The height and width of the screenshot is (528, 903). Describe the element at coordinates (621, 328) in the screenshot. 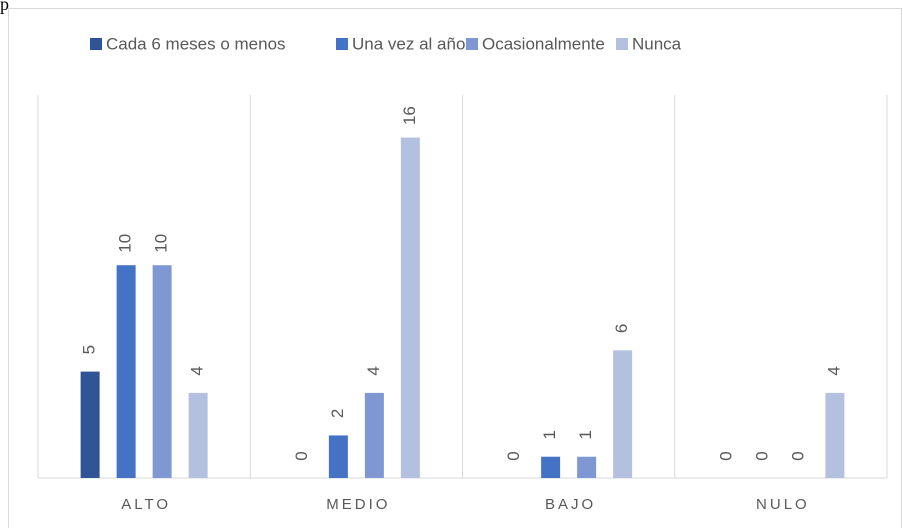

I see `data-label: 6` at that location.